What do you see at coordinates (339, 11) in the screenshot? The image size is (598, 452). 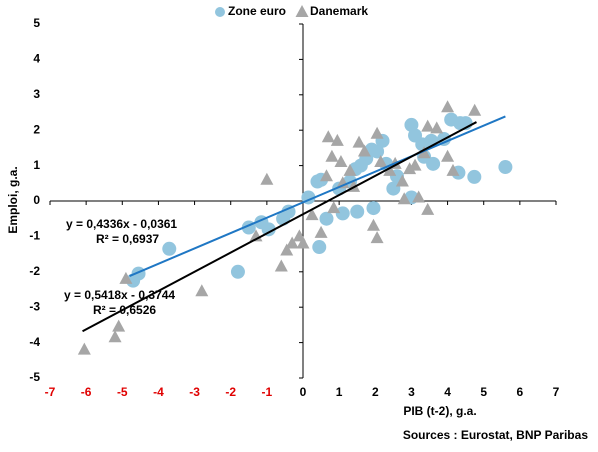 I see `legend-label: Danemark` at bounding box center [339, 11].